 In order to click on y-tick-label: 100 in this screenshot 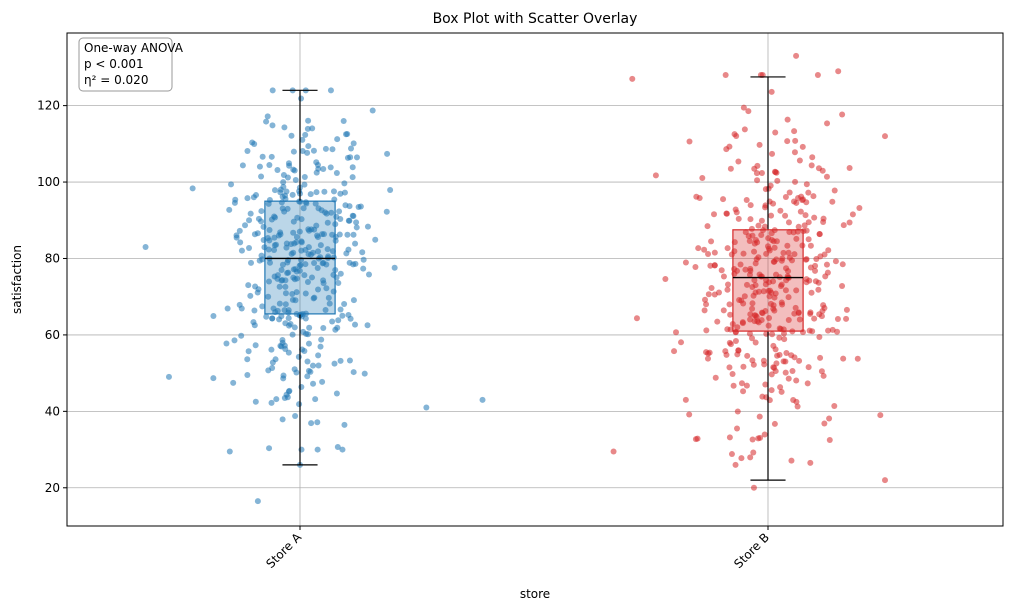, I will do `click(48, 182)`.